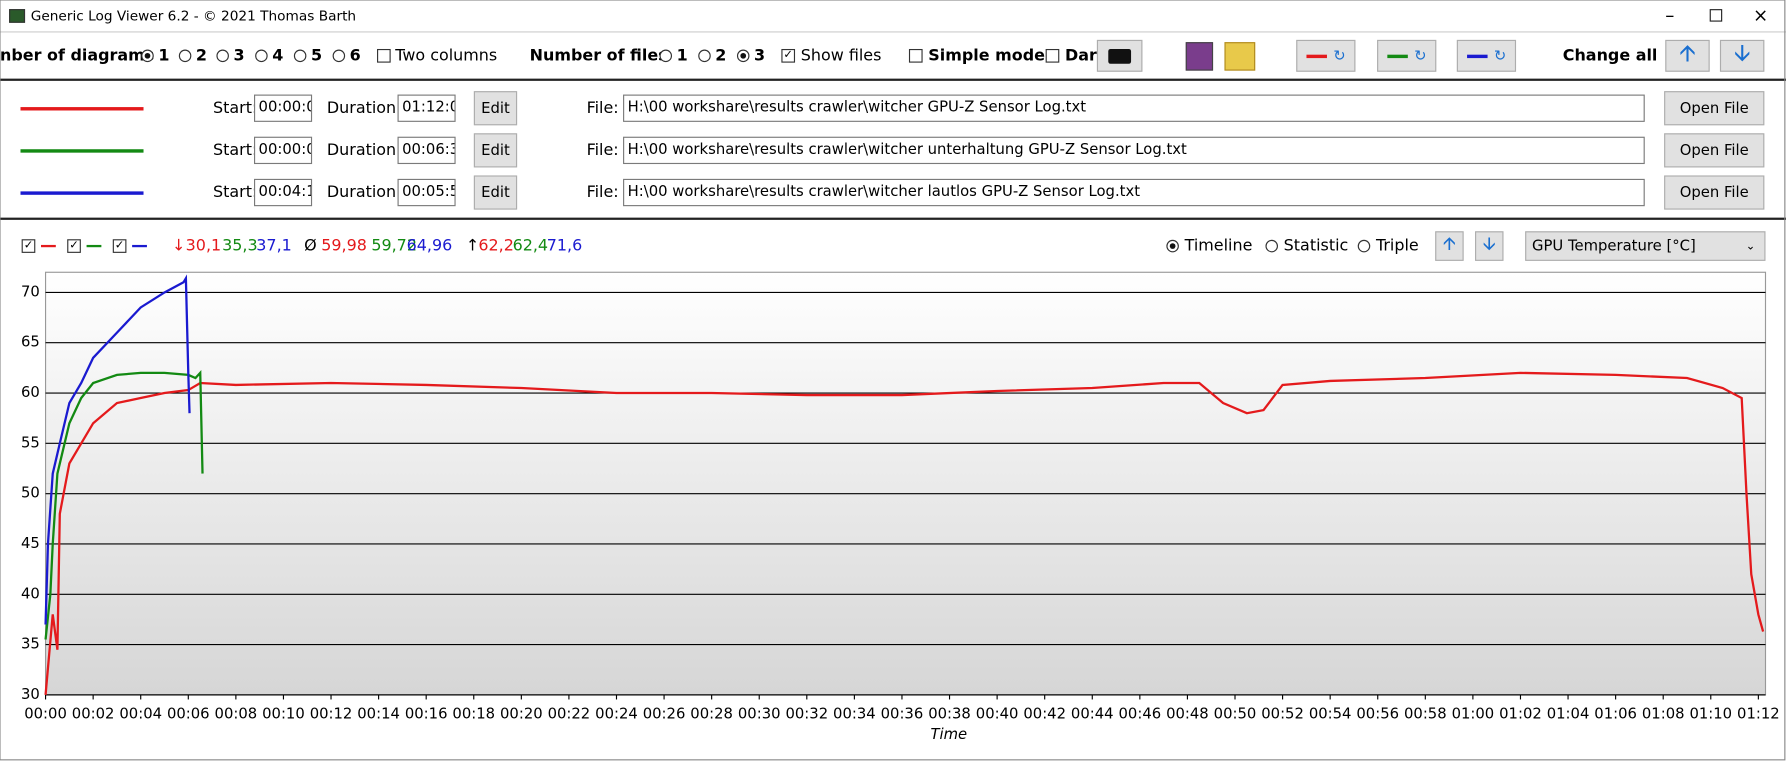 This screenshot has width=1786, height=761. What do you see at coordinates (426, 108) in the screenshot?
I see `duration-input: 01:12:03` at bounding box center [426, 108].